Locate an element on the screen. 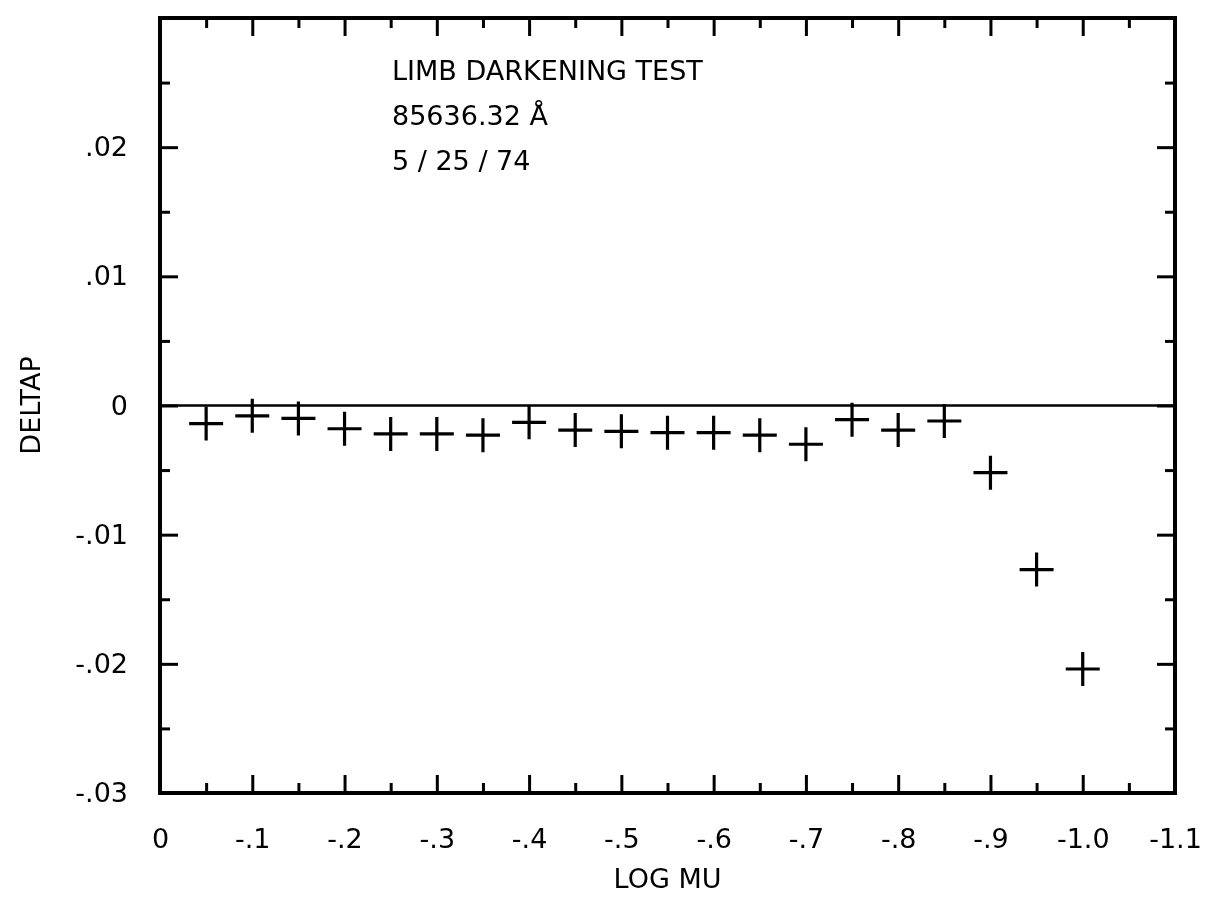 The height and width of the screenshot is (903, 1205). x-tick-label: -.4 is located at coordinates (529, 839).